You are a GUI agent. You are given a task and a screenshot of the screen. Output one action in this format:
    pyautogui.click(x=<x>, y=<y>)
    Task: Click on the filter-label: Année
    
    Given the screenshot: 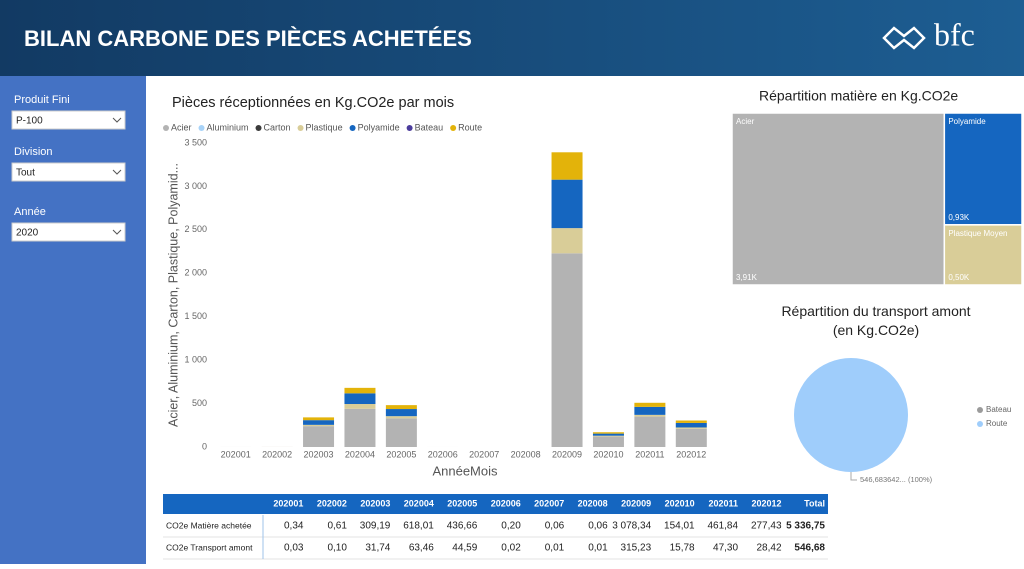 What is the action you would take?
    pyautogui.click(x=30, y=212)
    